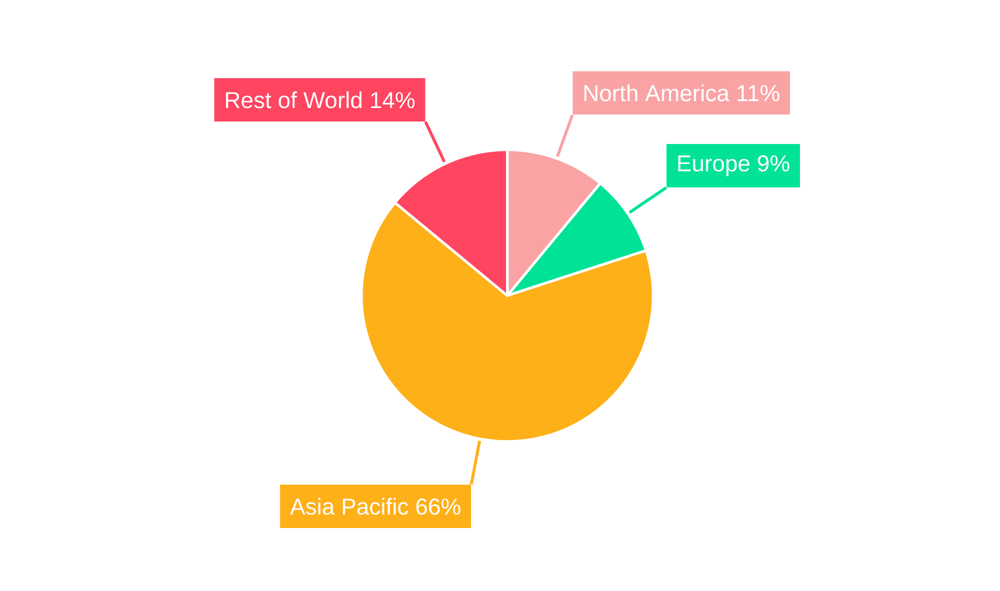  What do you see at coordinates (294, 99) in the screenshot?
I see `slice-label: Rest of World` at bounding box center [294, 99].